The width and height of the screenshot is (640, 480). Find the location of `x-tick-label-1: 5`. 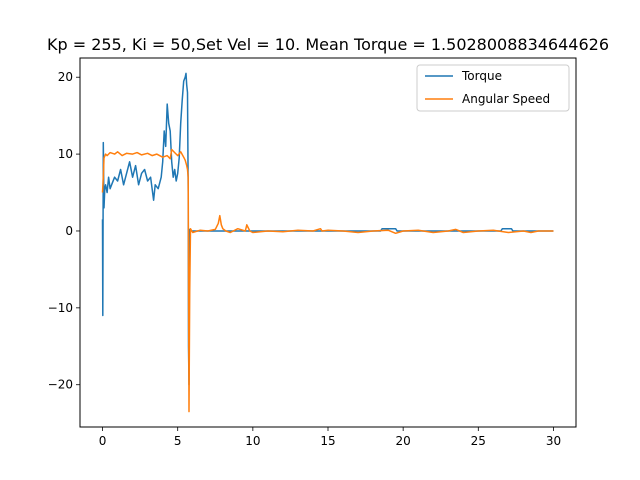

x-tick-label-1: 5 is located at coordinates (178, 441).